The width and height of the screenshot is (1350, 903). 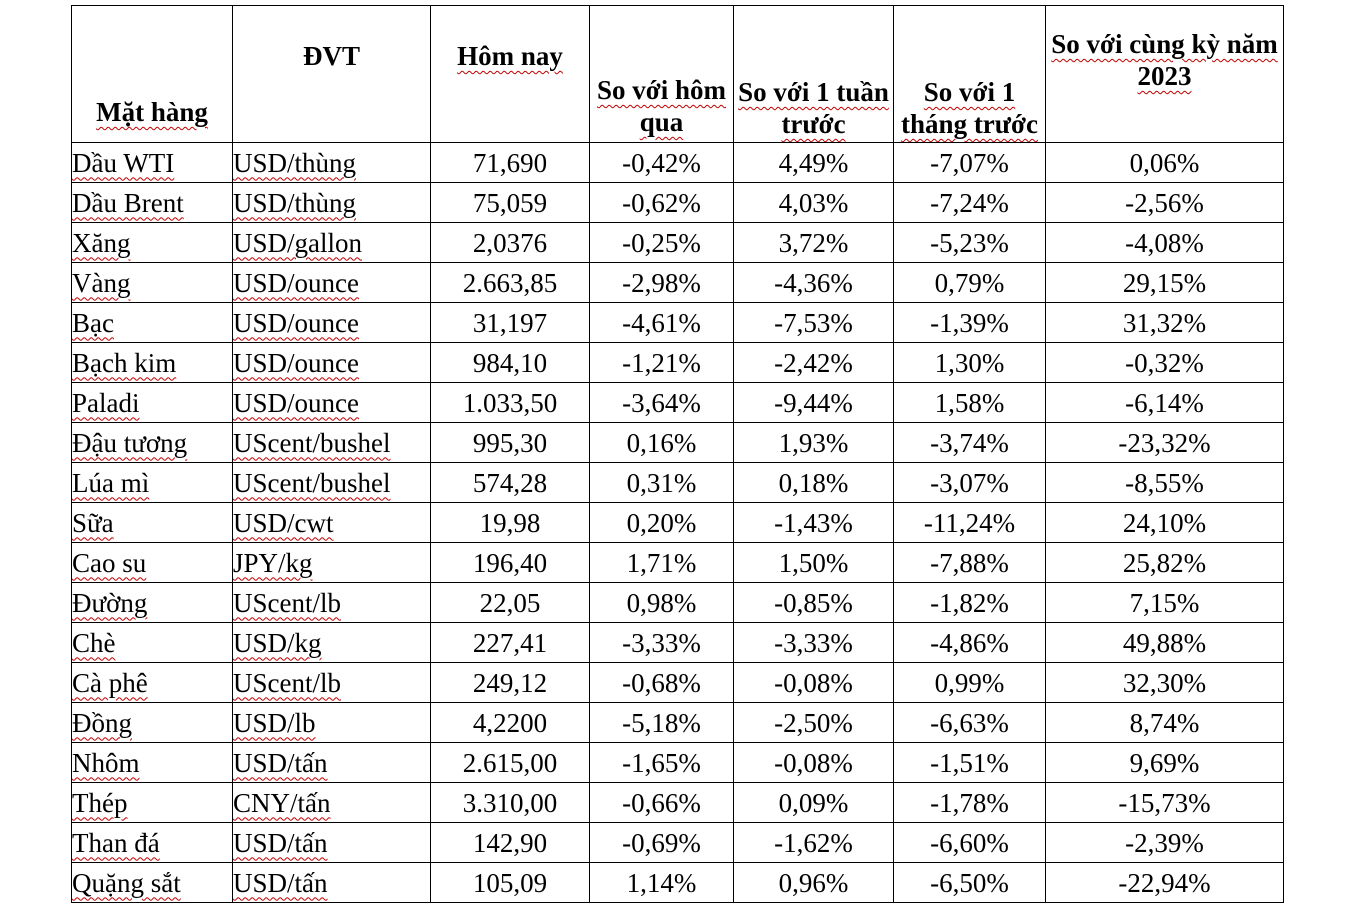 What do you see at coordinates (152, 402) in the screenshot?
I see `cell-item: Paladi` at bounding box center [152, 402].